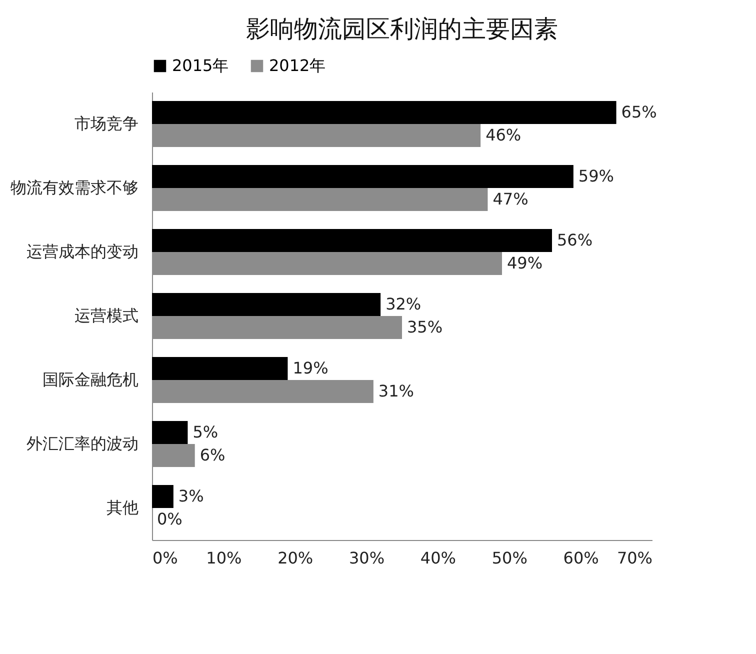  What do you see at coordinates (525, 263) in the screenshot?
I see `data-label: 49%` at bounding box center [525, 263].